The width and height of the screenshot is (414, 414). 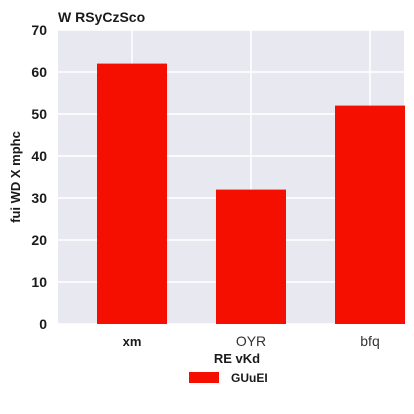 What do you see at coordinates (15, 177) in the screenshot?
I see `y-axis-label: fui WD X mphc` at bounding box center [15, 177].